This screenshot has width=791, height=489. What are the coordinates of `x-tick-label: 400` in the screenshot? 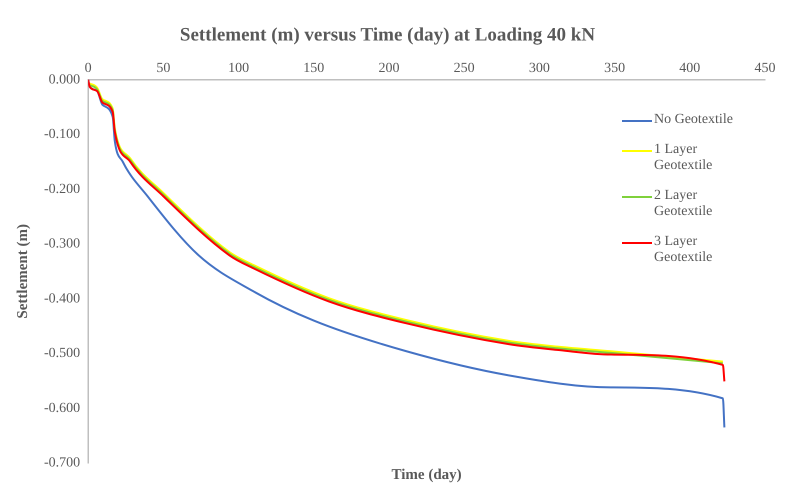 It's located at (689, 68).